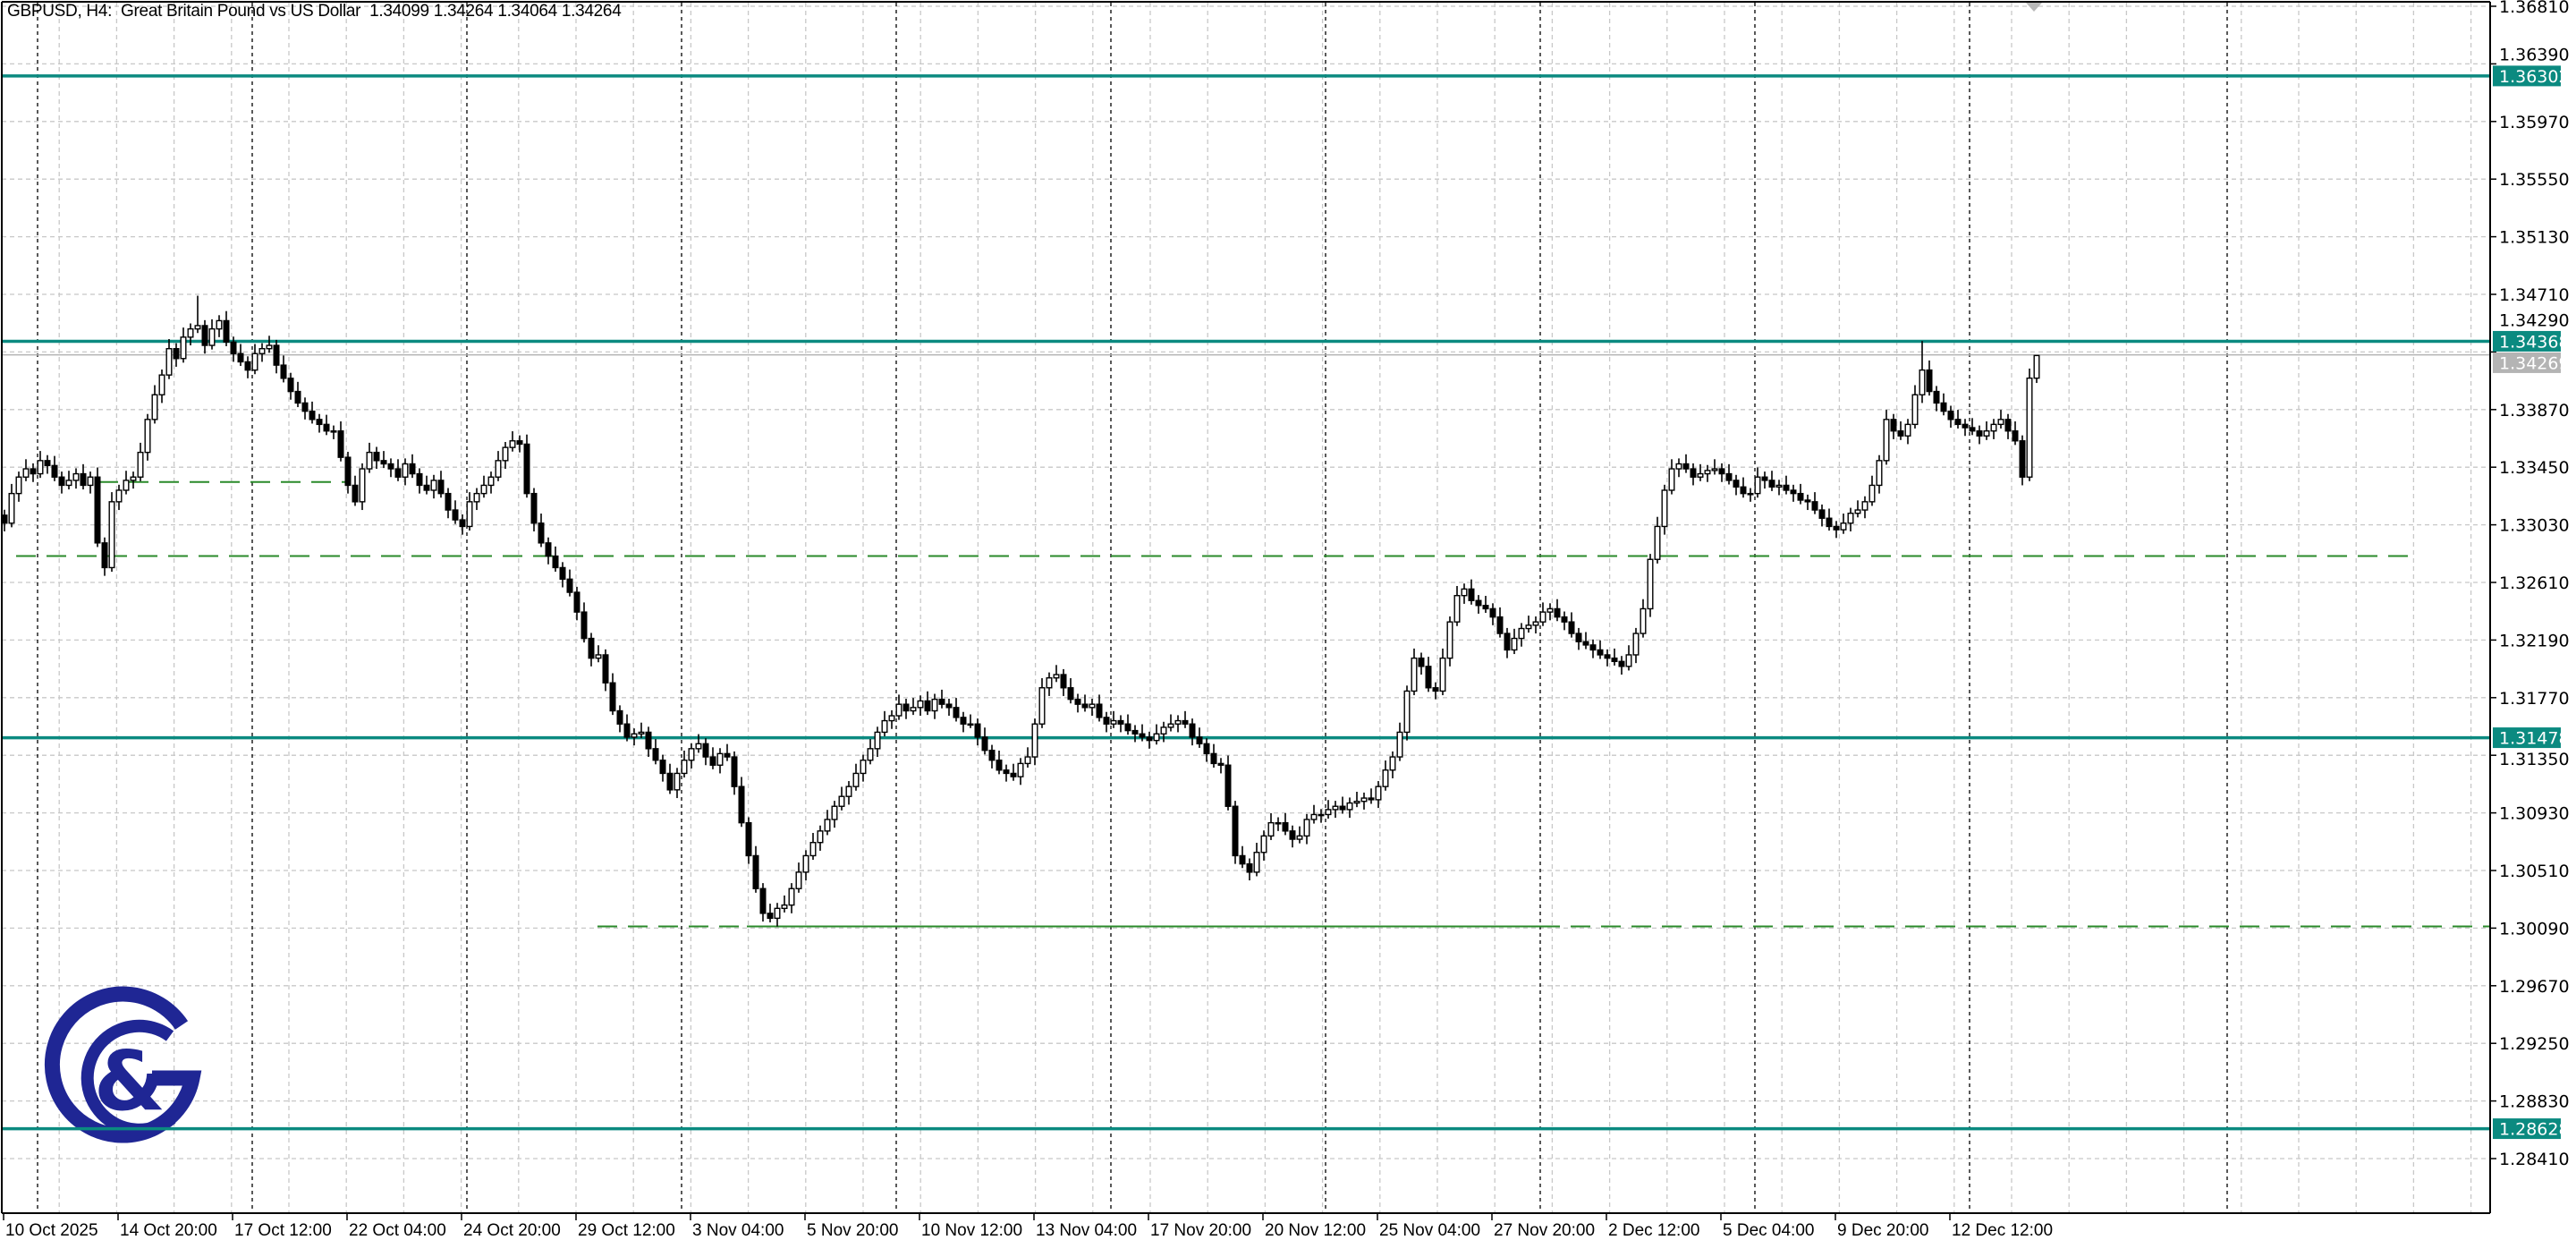  What do you see at coordinates (2534, 342) in the screenshot?
I see `level-price-label: 1.34368` at bounding box center [2534, 342].